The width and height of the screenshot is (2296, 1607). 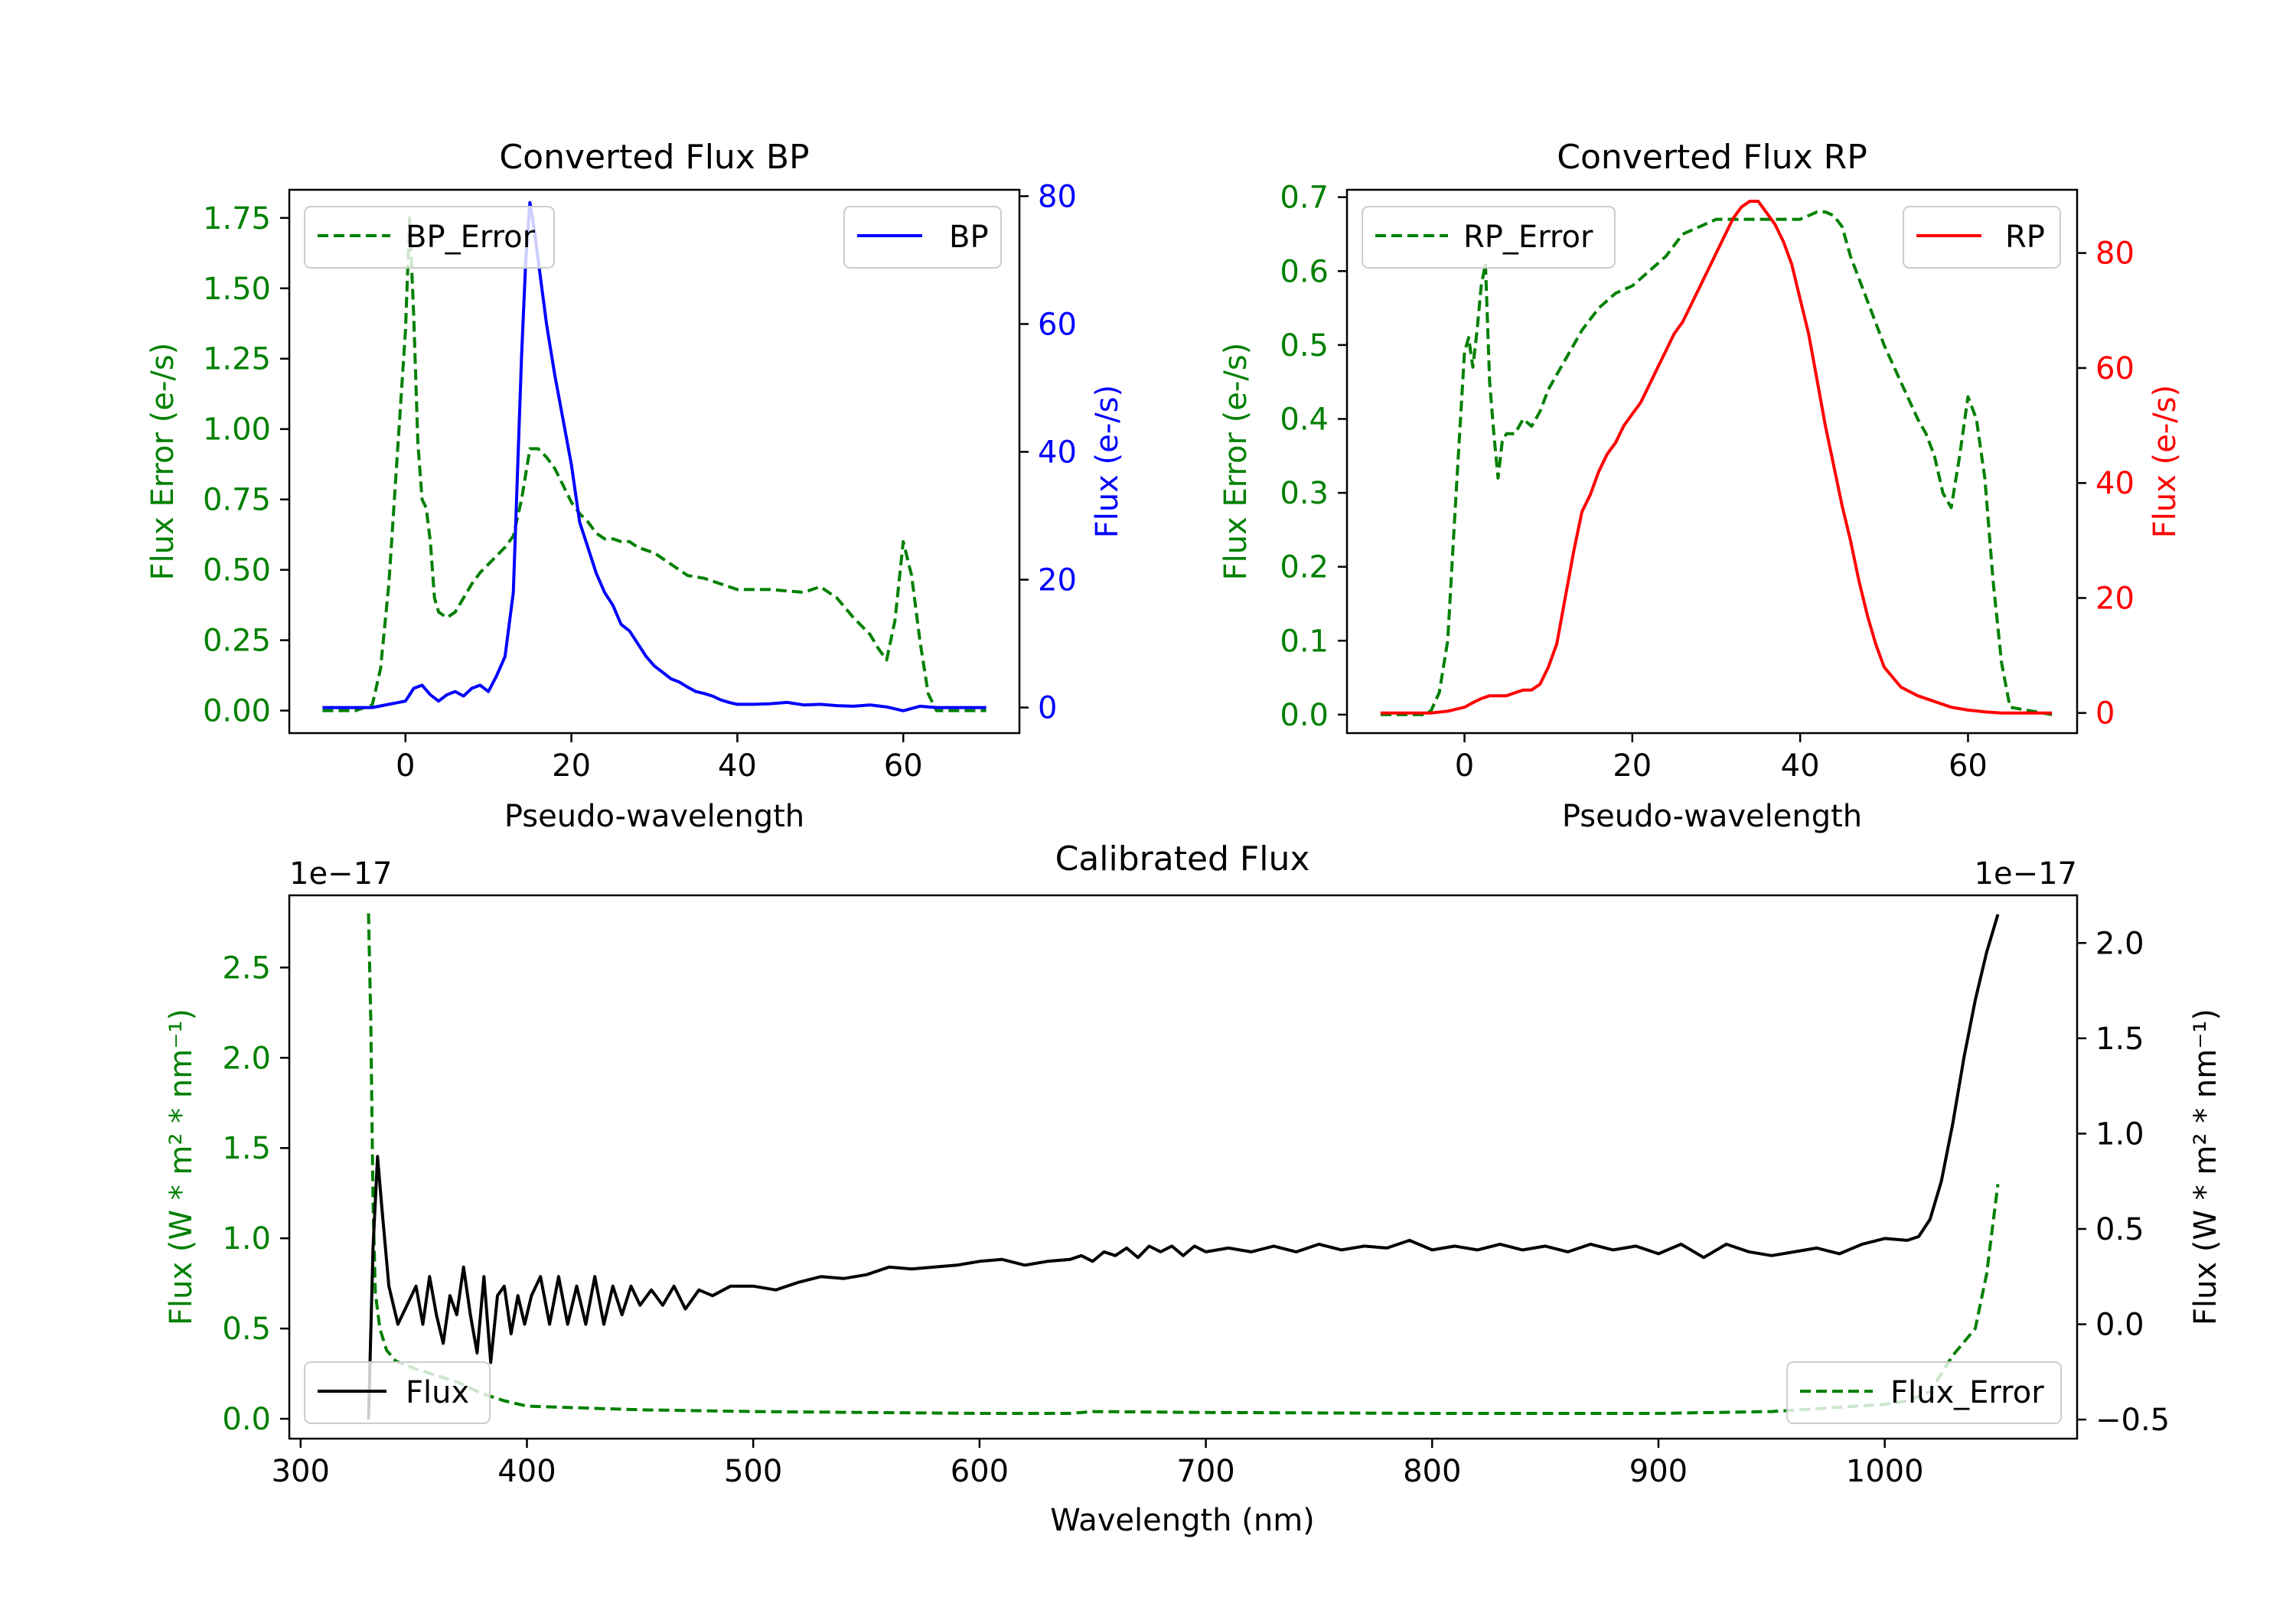 I want to click on bp-plot-frame, so click(x=654, y=461).